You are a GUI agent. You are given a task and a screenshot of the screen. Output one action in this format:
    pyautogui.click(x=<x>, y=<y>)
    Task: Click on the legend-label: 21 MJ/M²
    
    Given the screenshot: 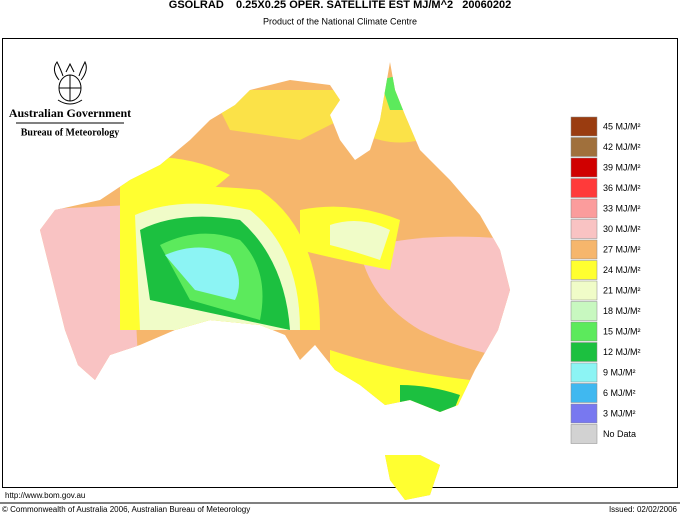 What is the action you would take?
    pyautogui.click(x=622, y=291)
    